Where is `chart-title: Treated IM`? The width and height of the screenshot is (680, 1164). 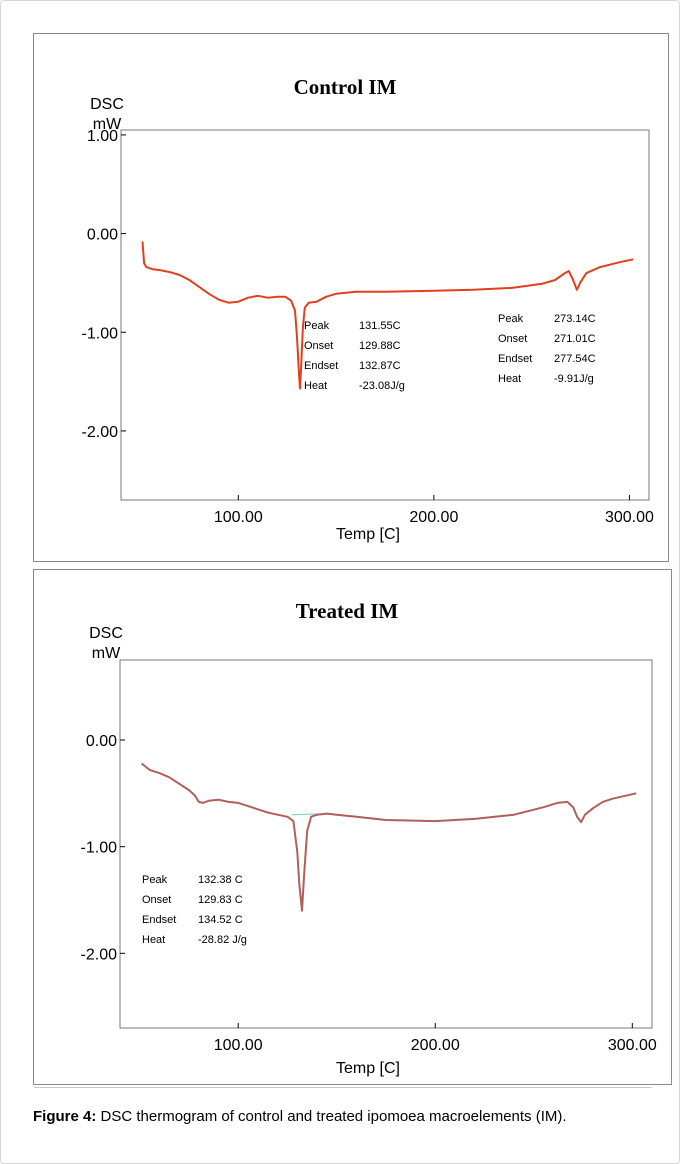 chart-title: Treated IM is located at coordinates (347, 611).